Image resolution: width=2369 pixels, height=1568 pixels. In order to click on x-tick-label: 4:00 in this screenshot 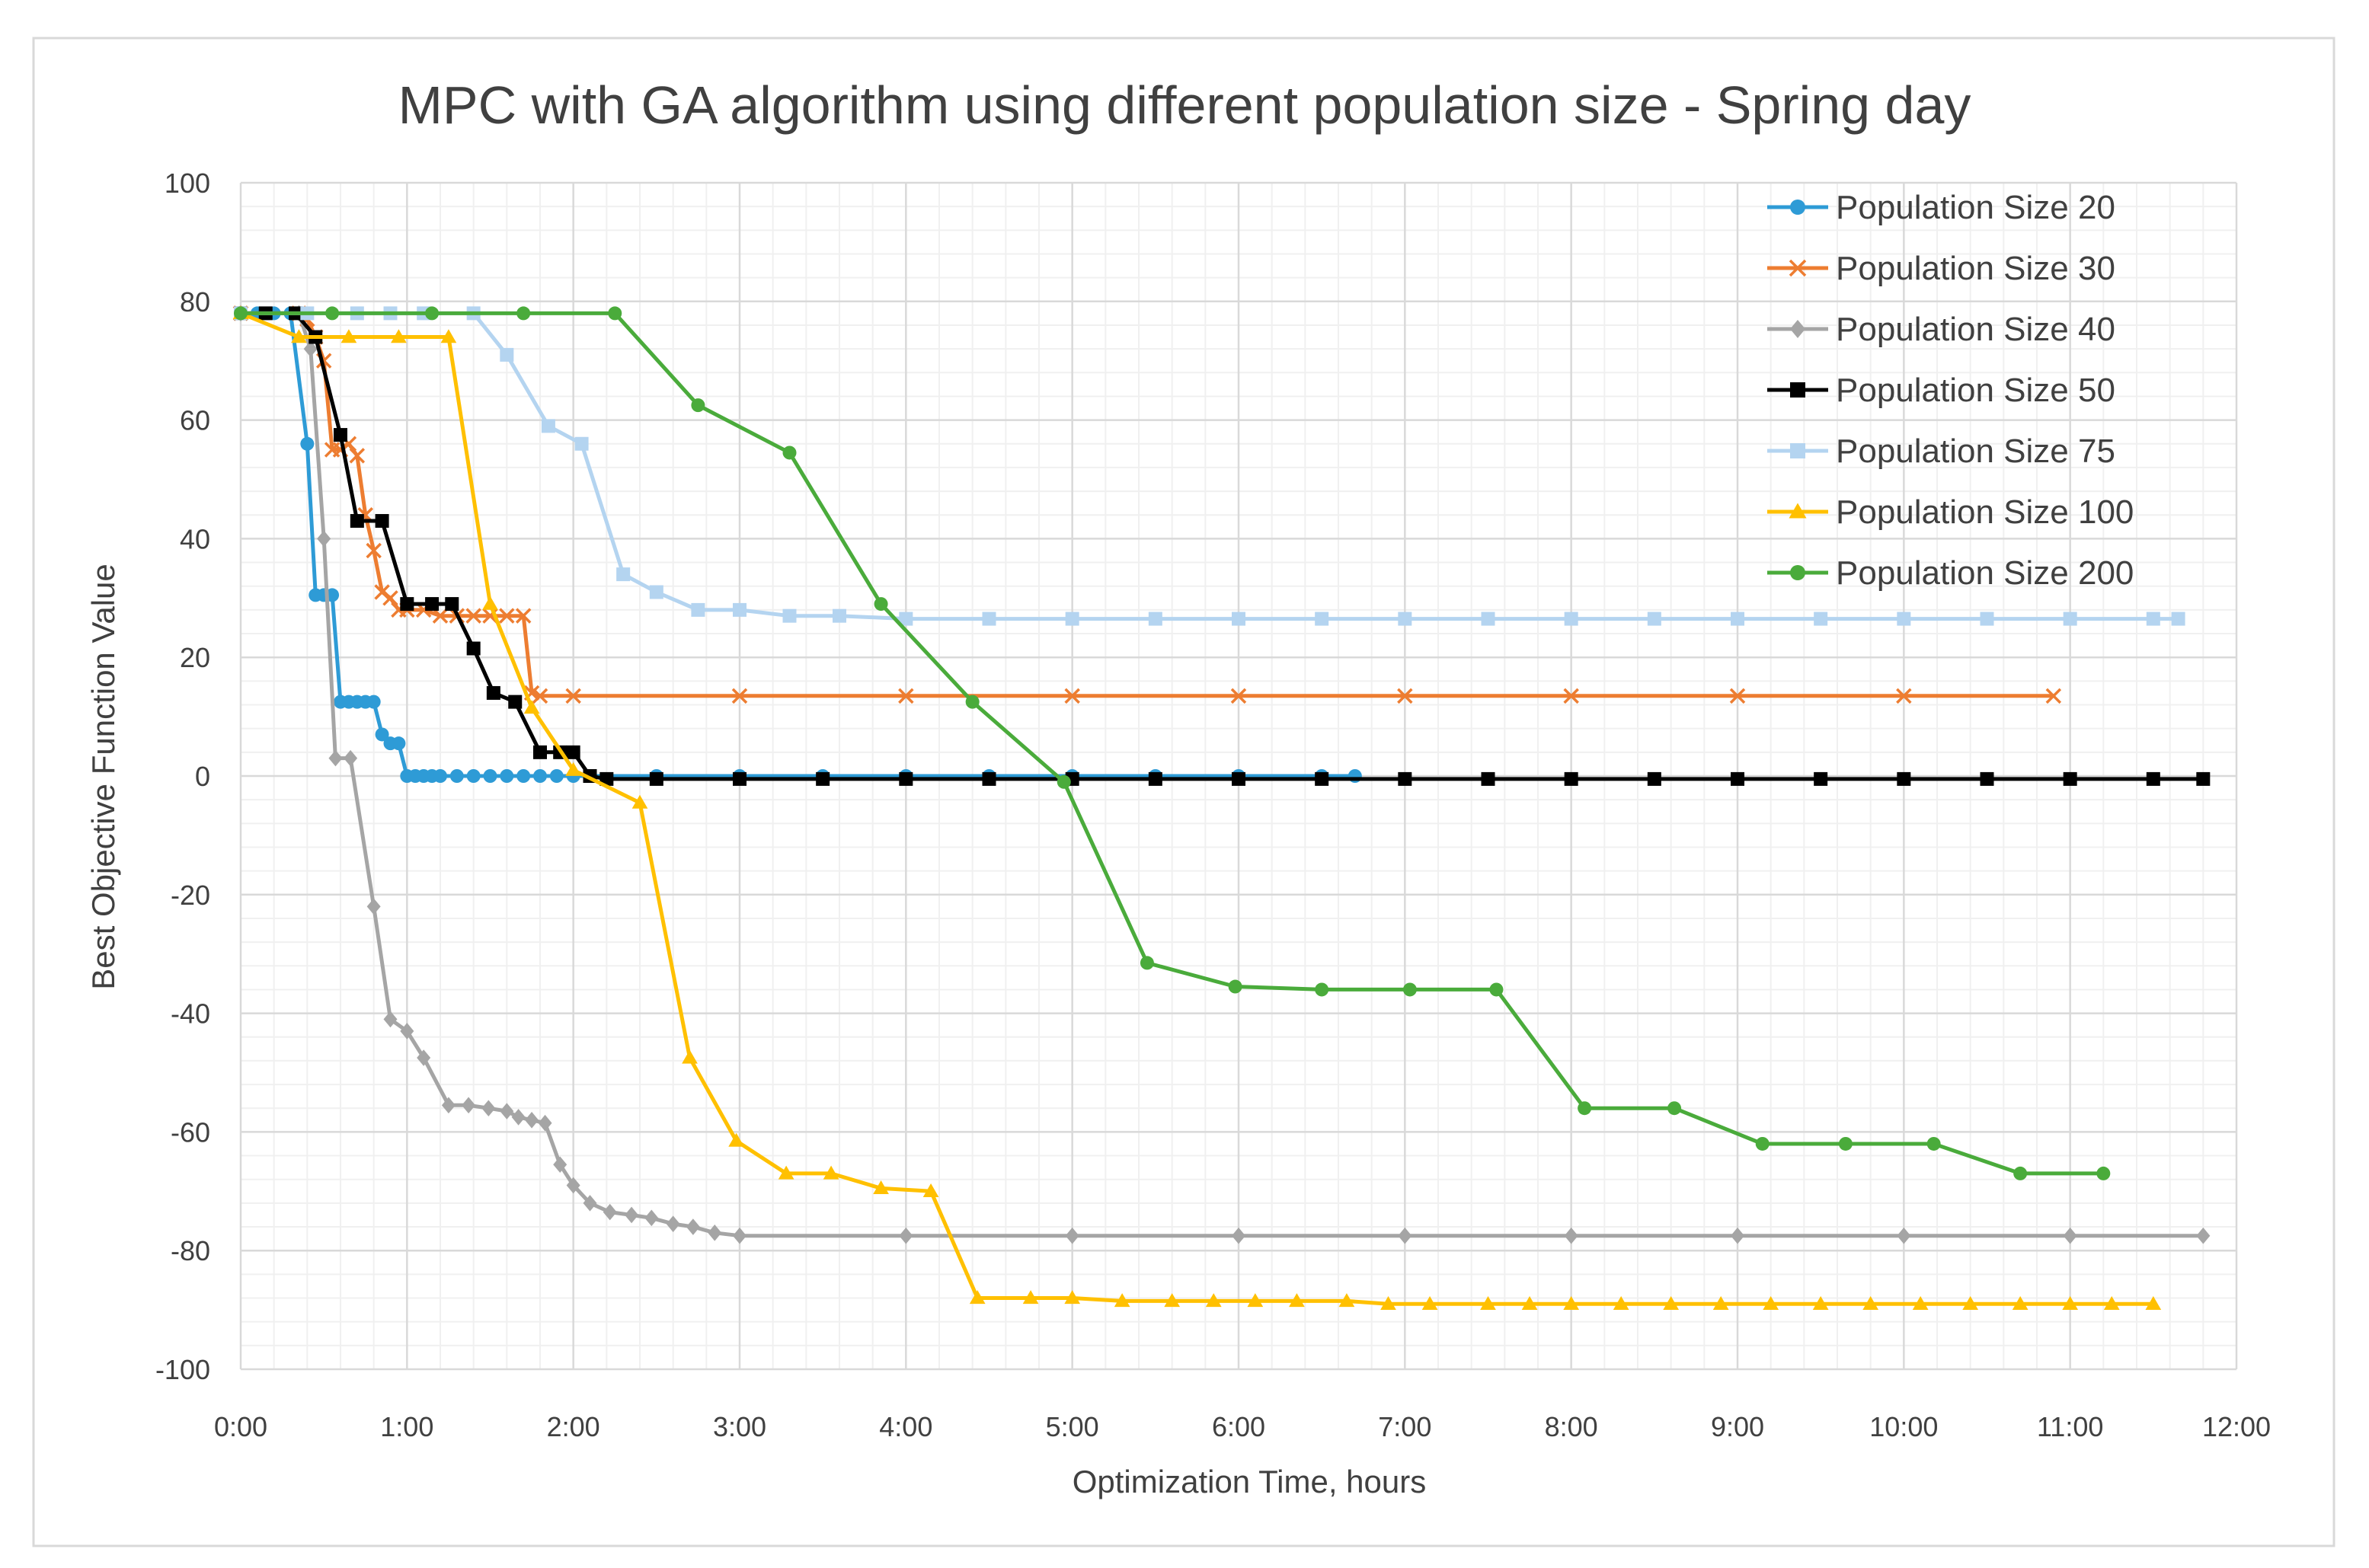, I will do `click(905, 1427)`.